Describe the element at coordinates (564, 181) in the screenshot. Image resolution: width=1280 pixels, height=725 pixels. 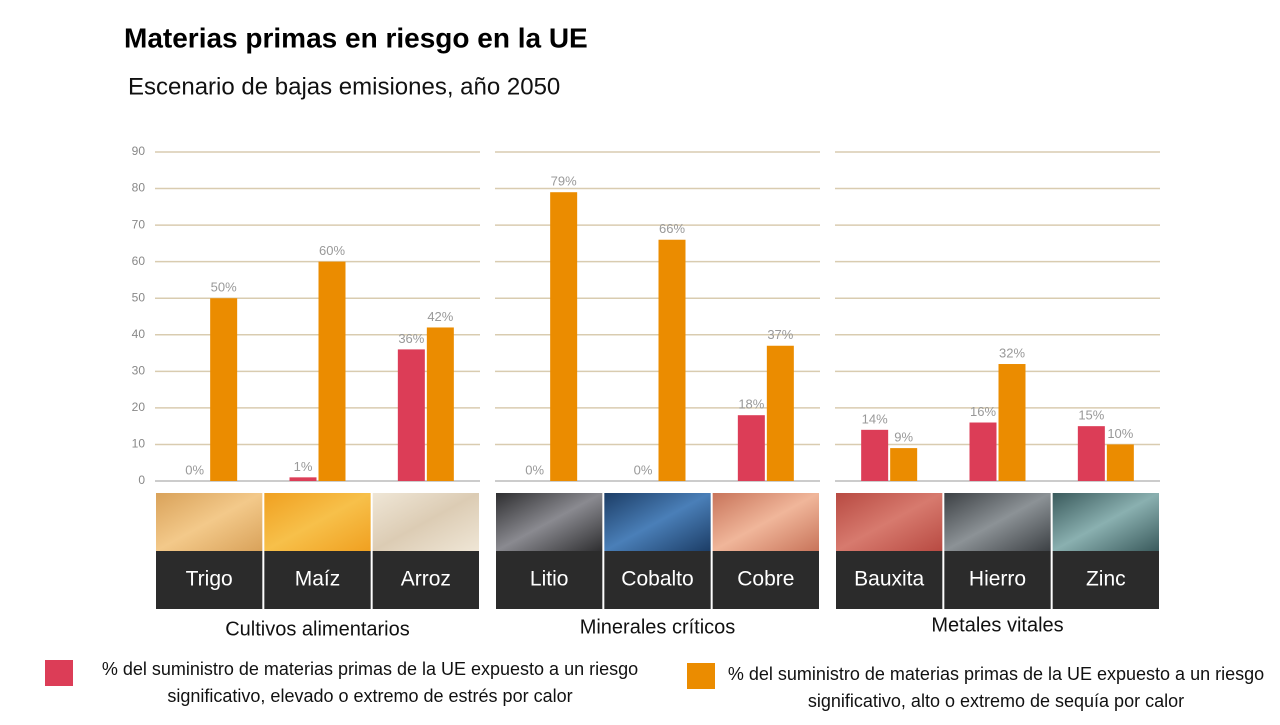
I see `value-label: 79%` at that location.